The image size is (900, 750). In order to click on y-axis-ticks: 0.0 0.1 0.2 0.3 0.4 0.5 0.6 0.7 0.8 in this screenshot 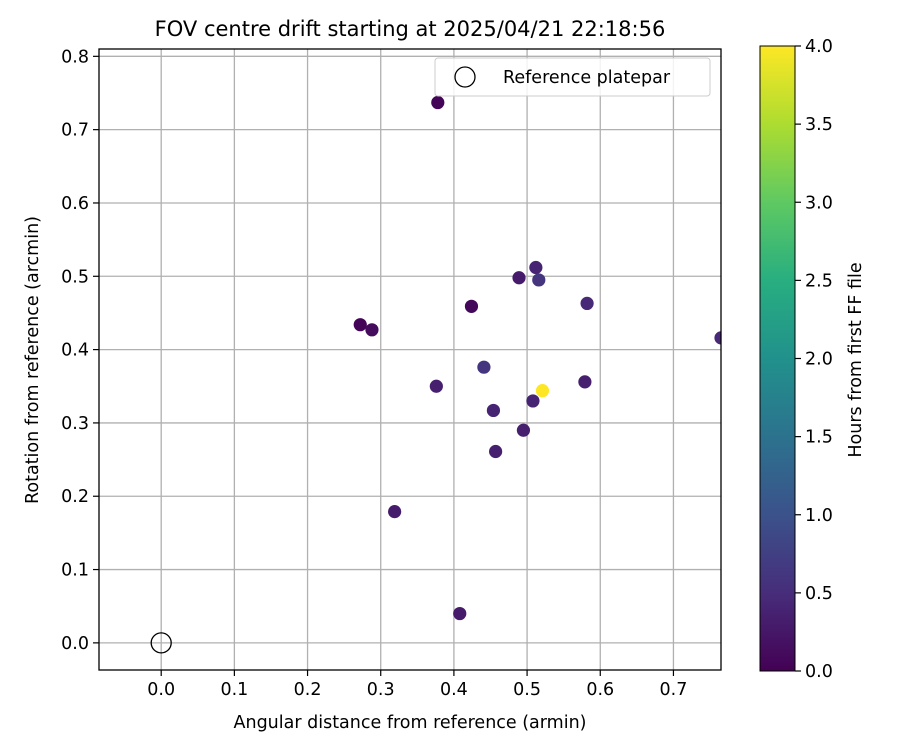, I will do `click(80, 350)`.